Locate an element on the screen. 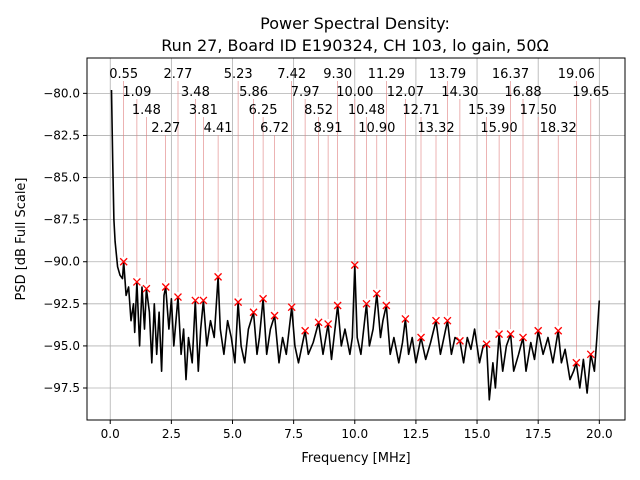 The height and width of the screenshot is (480, 640). peak-label: 0.55 is located at coordinates (123, 74).